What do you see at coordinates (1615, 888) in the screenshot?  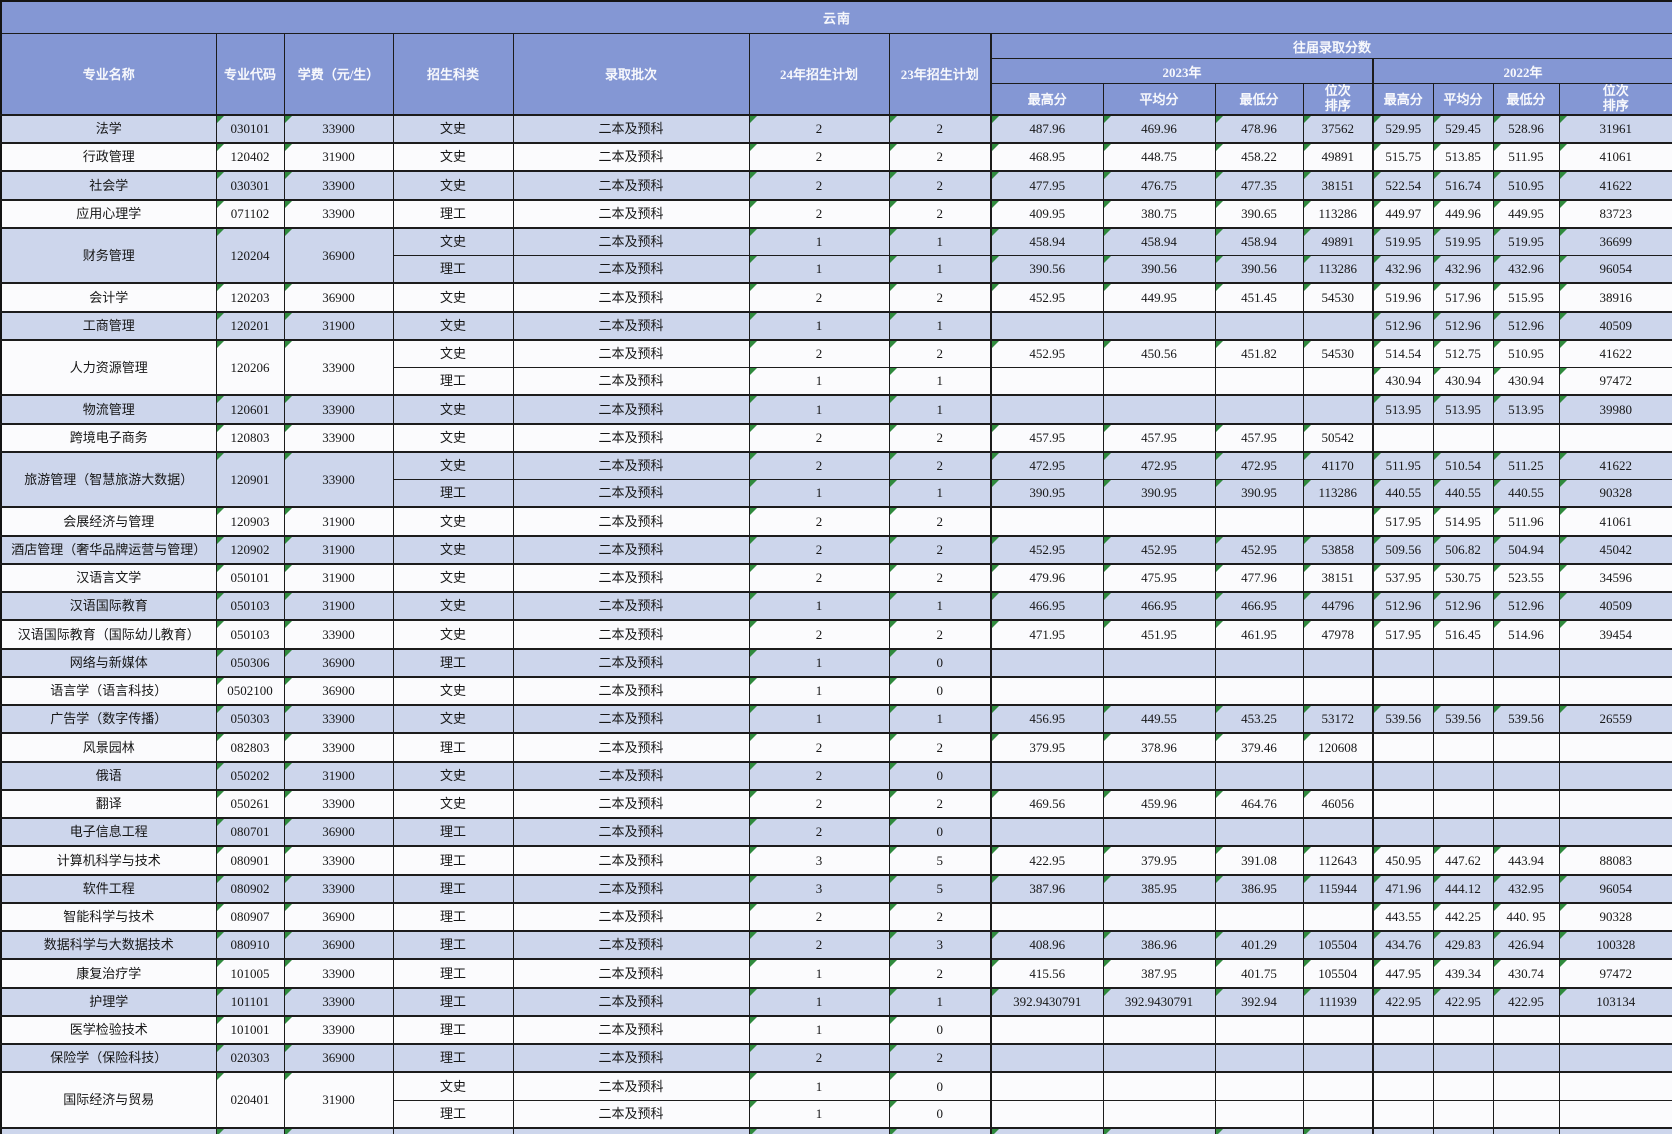 I see `rank-2022-cell: 96054` at bounding box center [1615, 888].